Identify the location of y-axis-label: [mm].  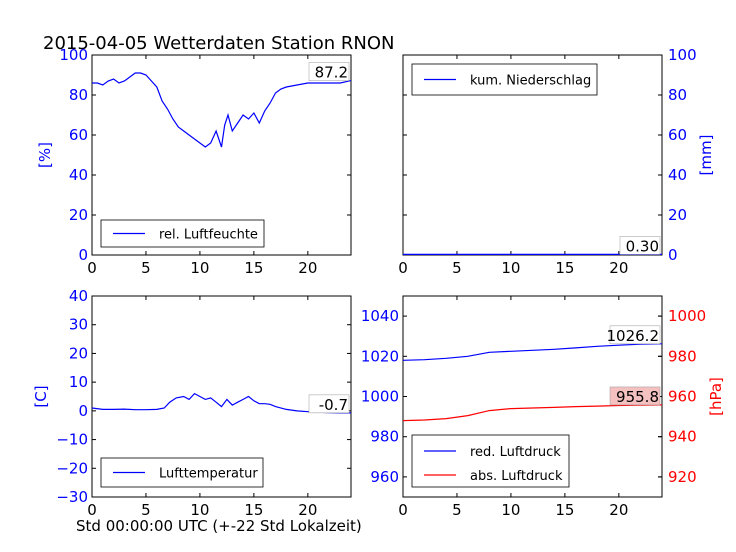
(706, 155).